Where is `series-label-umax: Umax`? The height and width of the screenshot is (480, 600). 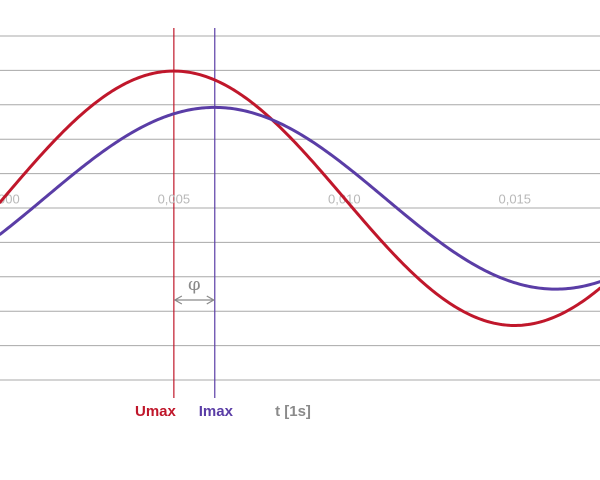 series-label-umax: Umax is located at coordinates (156, 411).